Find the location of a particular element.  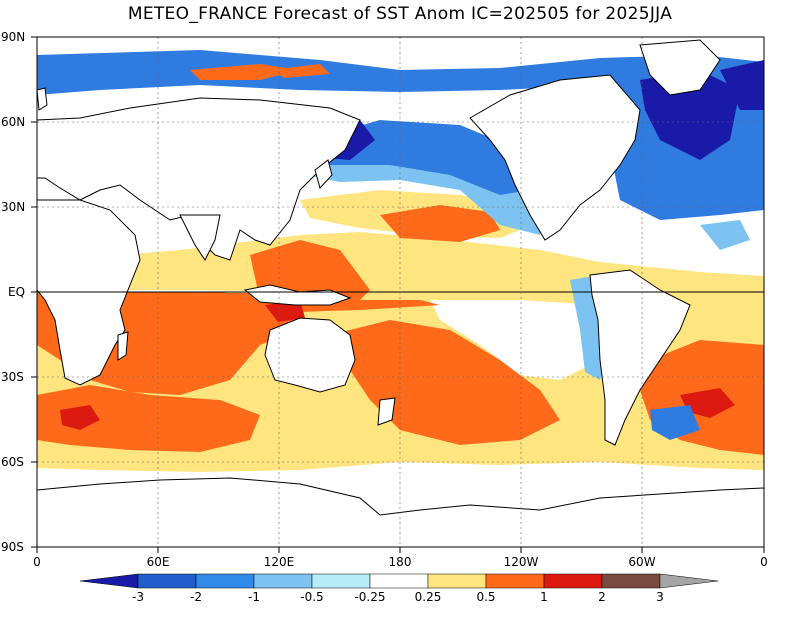

continent-madagascar is located at coordinates (123, 346).